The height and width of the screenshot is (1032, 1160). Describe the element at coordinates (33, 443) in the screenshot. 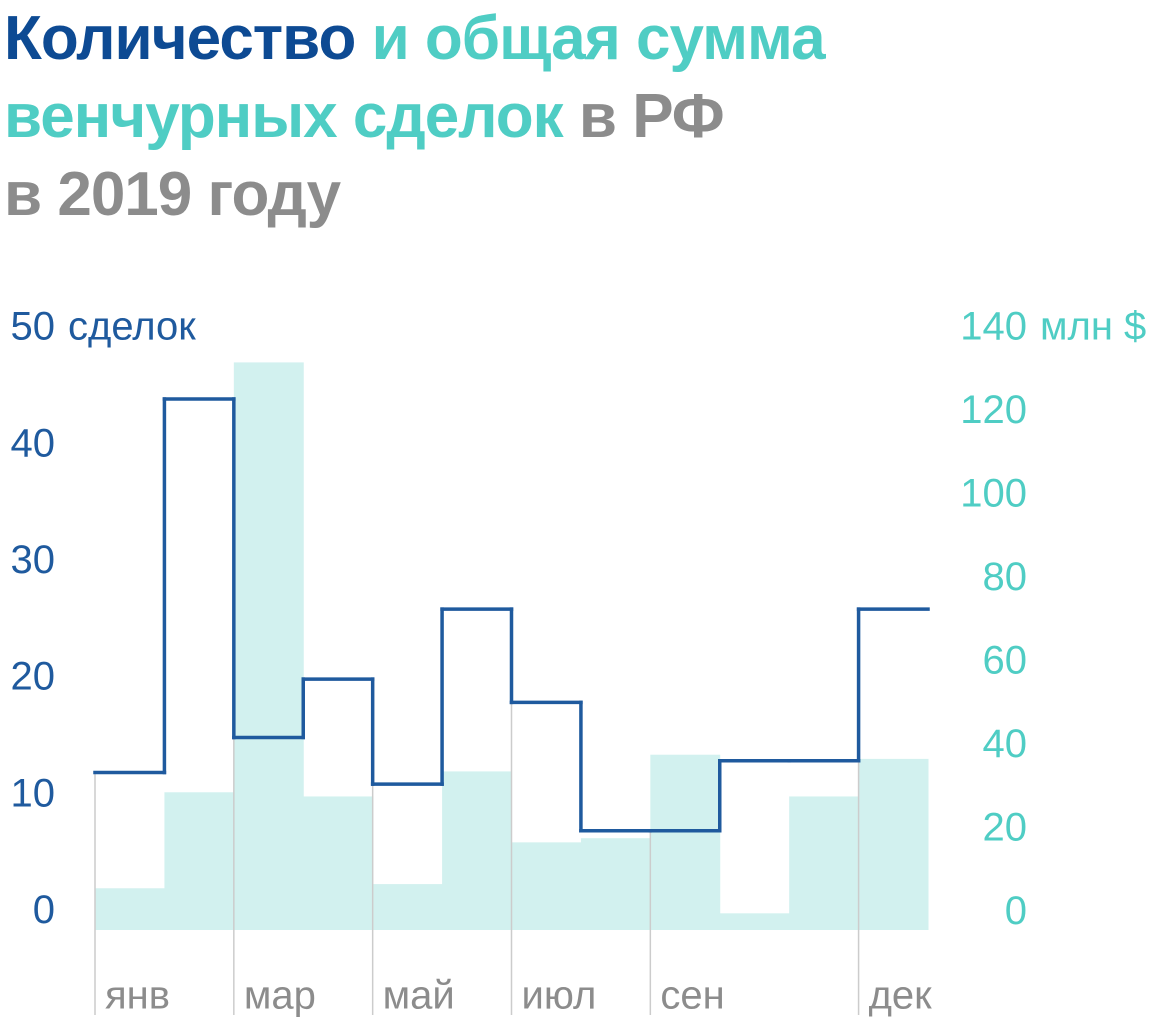

I see `y-tick-label: 40` at that location.